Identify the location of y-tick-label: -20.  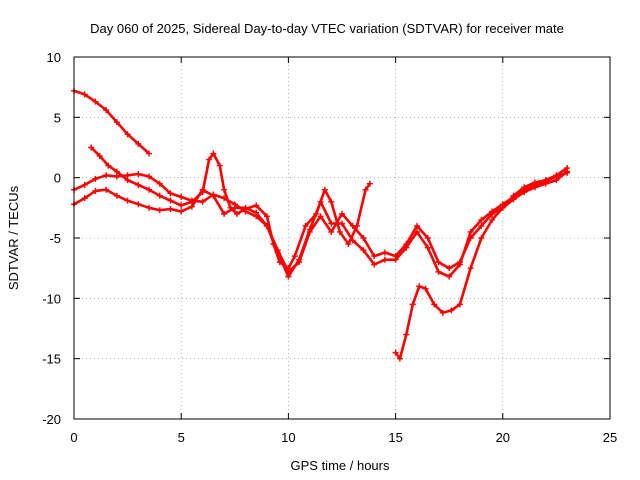
(51, 419).